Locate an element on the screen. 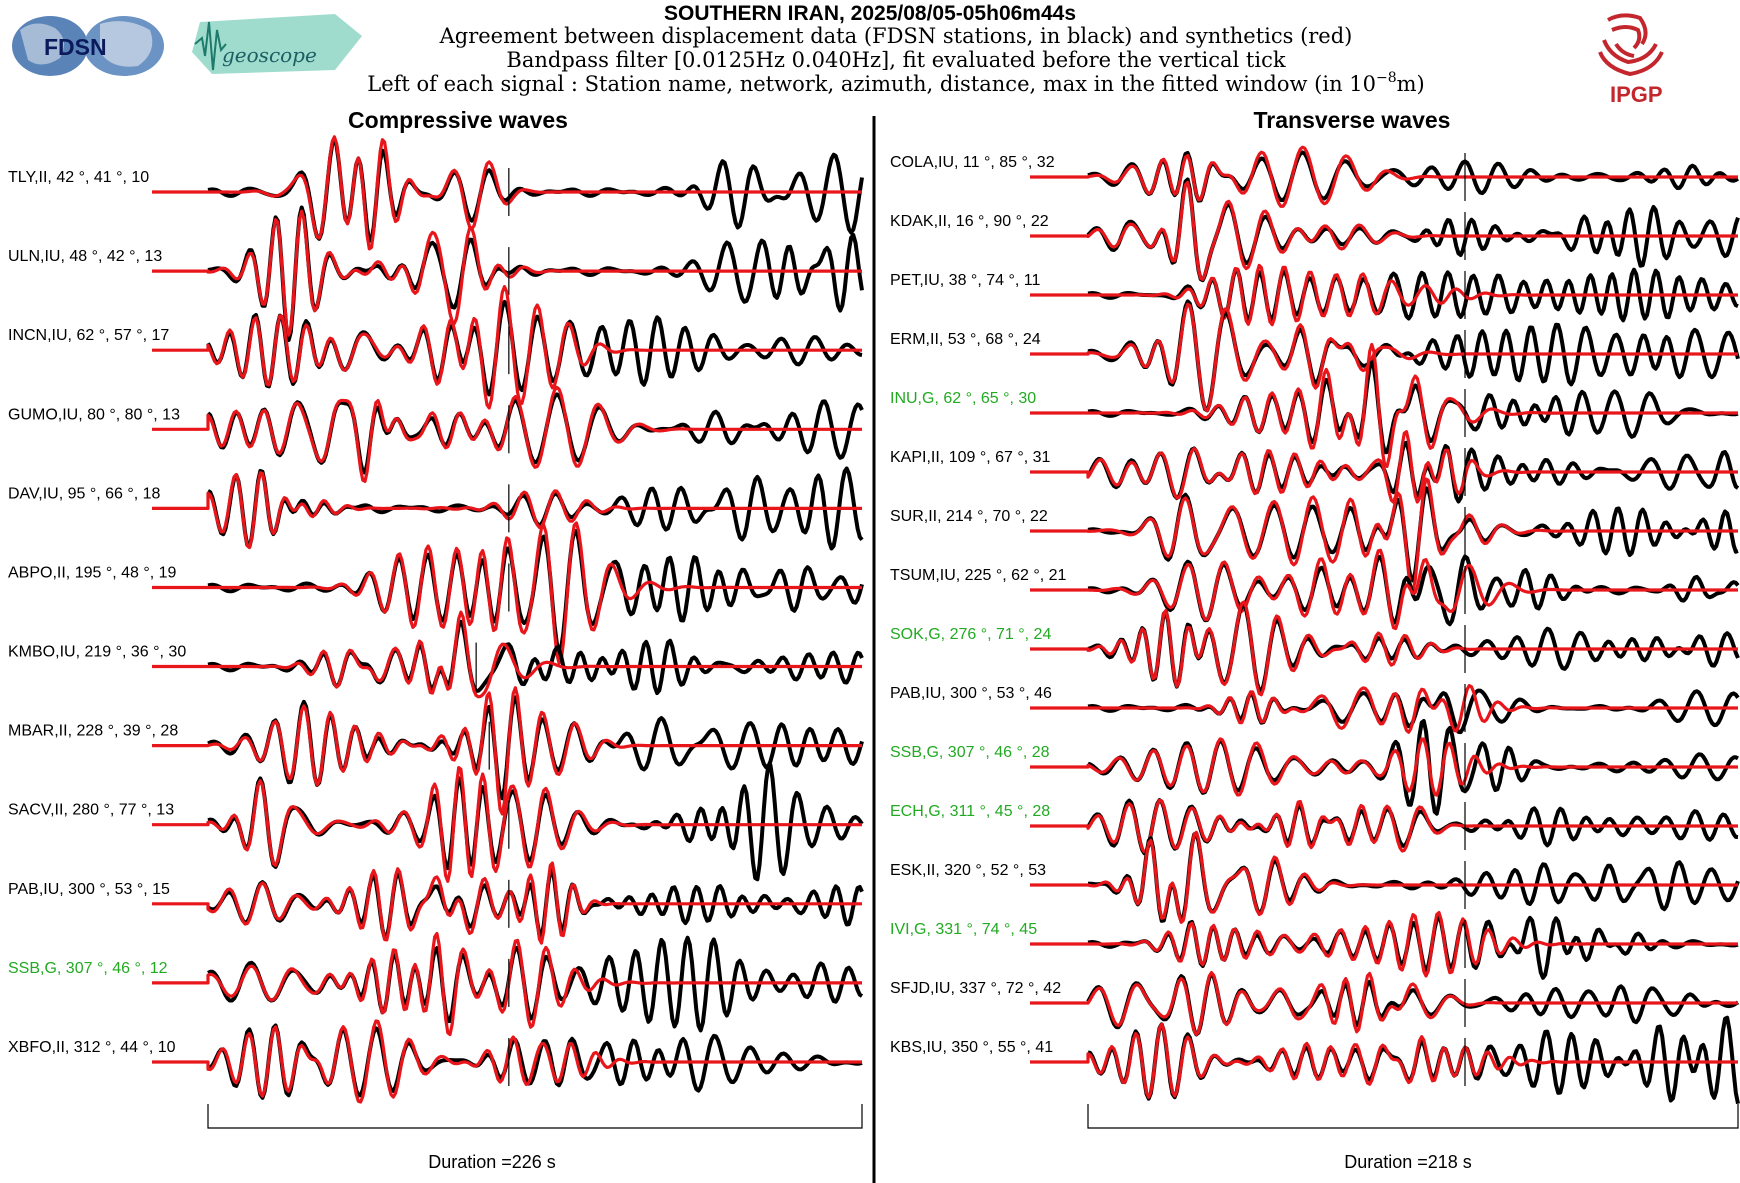 This screenshot has width=1740, height=1183. fdsn-logo-text: FDSN is located at coordinates (75, 47).